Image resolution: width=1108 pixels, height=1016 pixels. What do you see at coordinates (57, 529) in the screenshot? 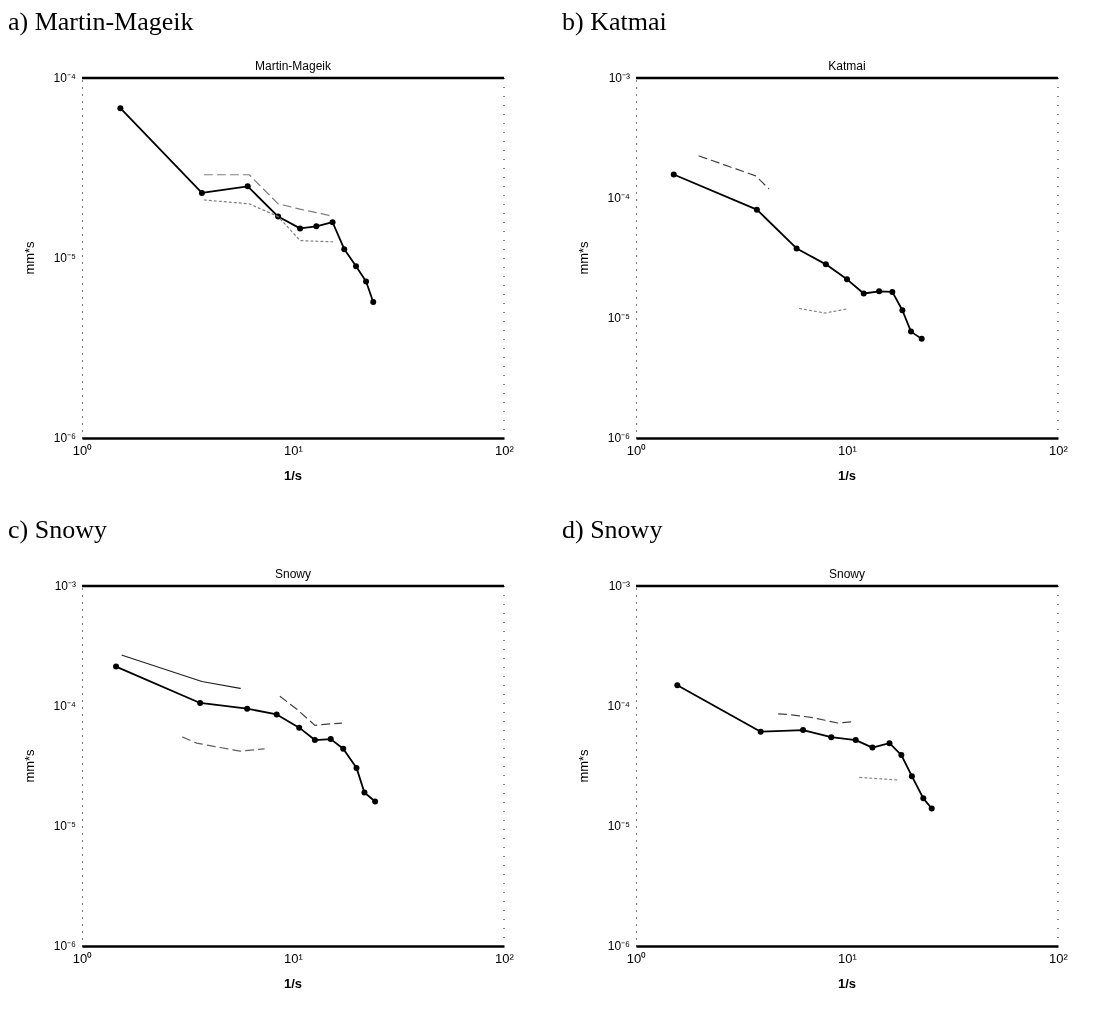
I see `chart-title: c) Snowy` at bounding box center [57, 529].